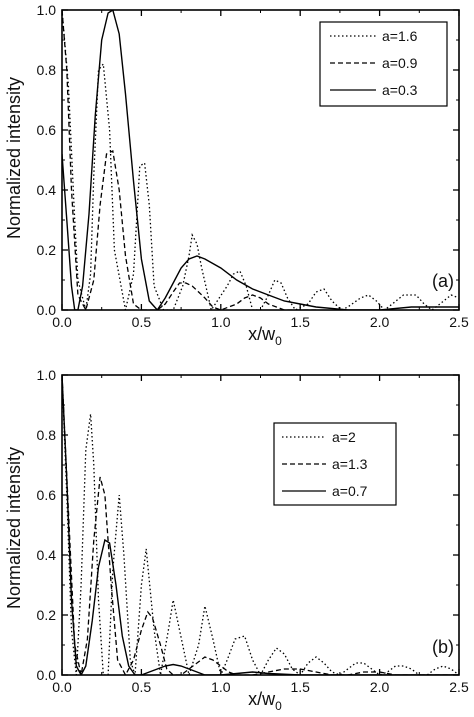 The width and height of the screenshot is (474, 717). What do you see at coordinates (47, 615) in the screenshot?
I see `panel-b-y-tick-label: 0.2` at bounding box center [47, 615].